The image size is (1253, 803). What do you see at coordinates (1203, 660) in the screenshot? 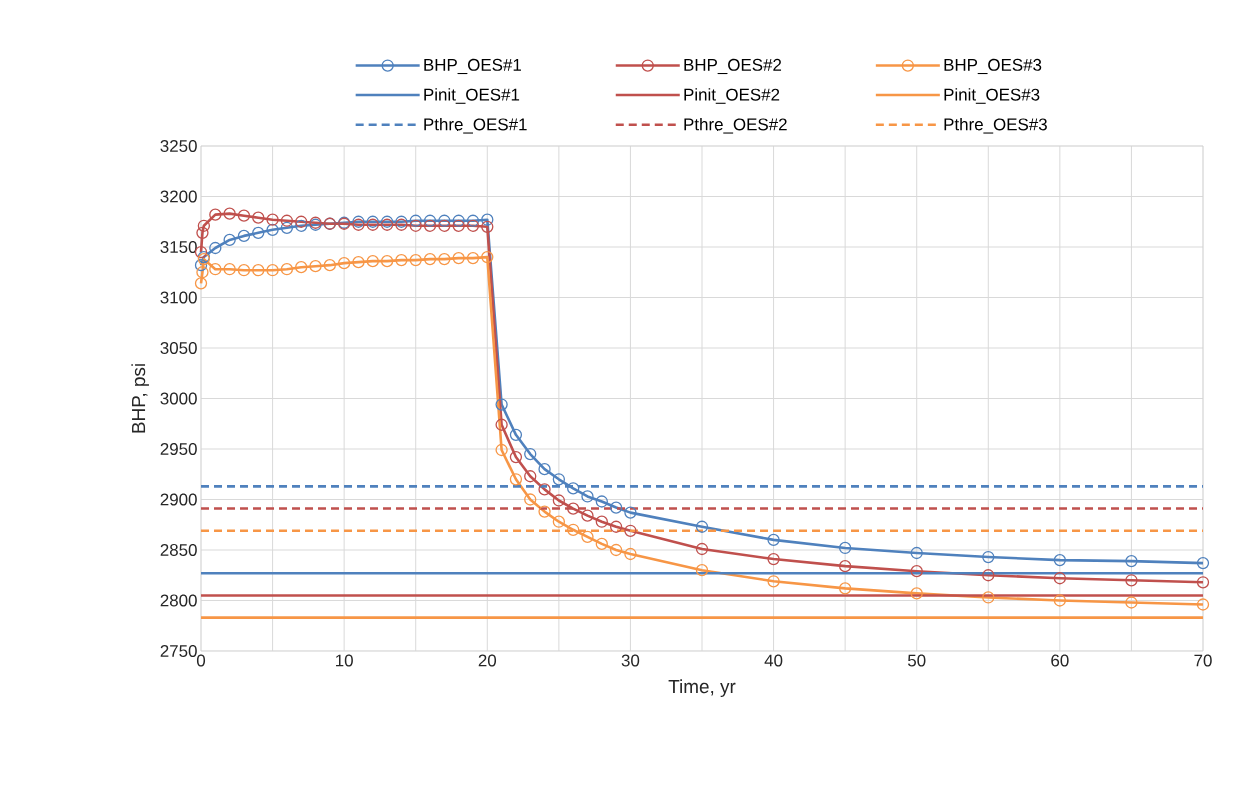
I see `x-tick-label: 70` at bounding box center [1203, 660].